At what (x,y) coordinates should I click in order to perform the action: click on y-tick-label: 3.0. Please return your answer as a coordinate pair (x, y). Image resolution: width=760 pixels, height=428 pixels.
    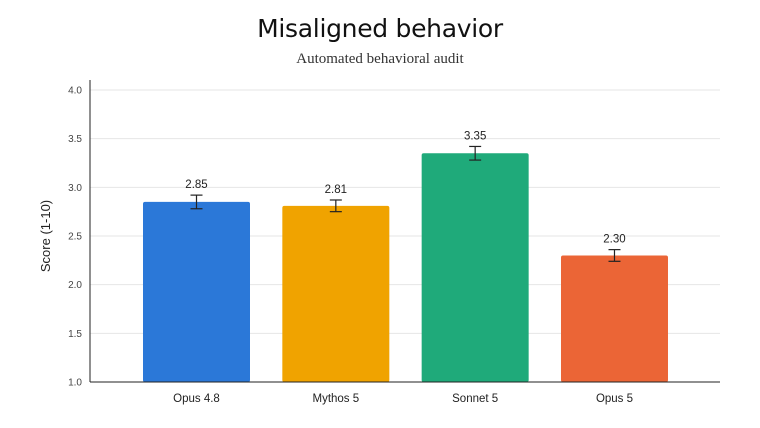
    Looking at the image, I should click on (75, 188).